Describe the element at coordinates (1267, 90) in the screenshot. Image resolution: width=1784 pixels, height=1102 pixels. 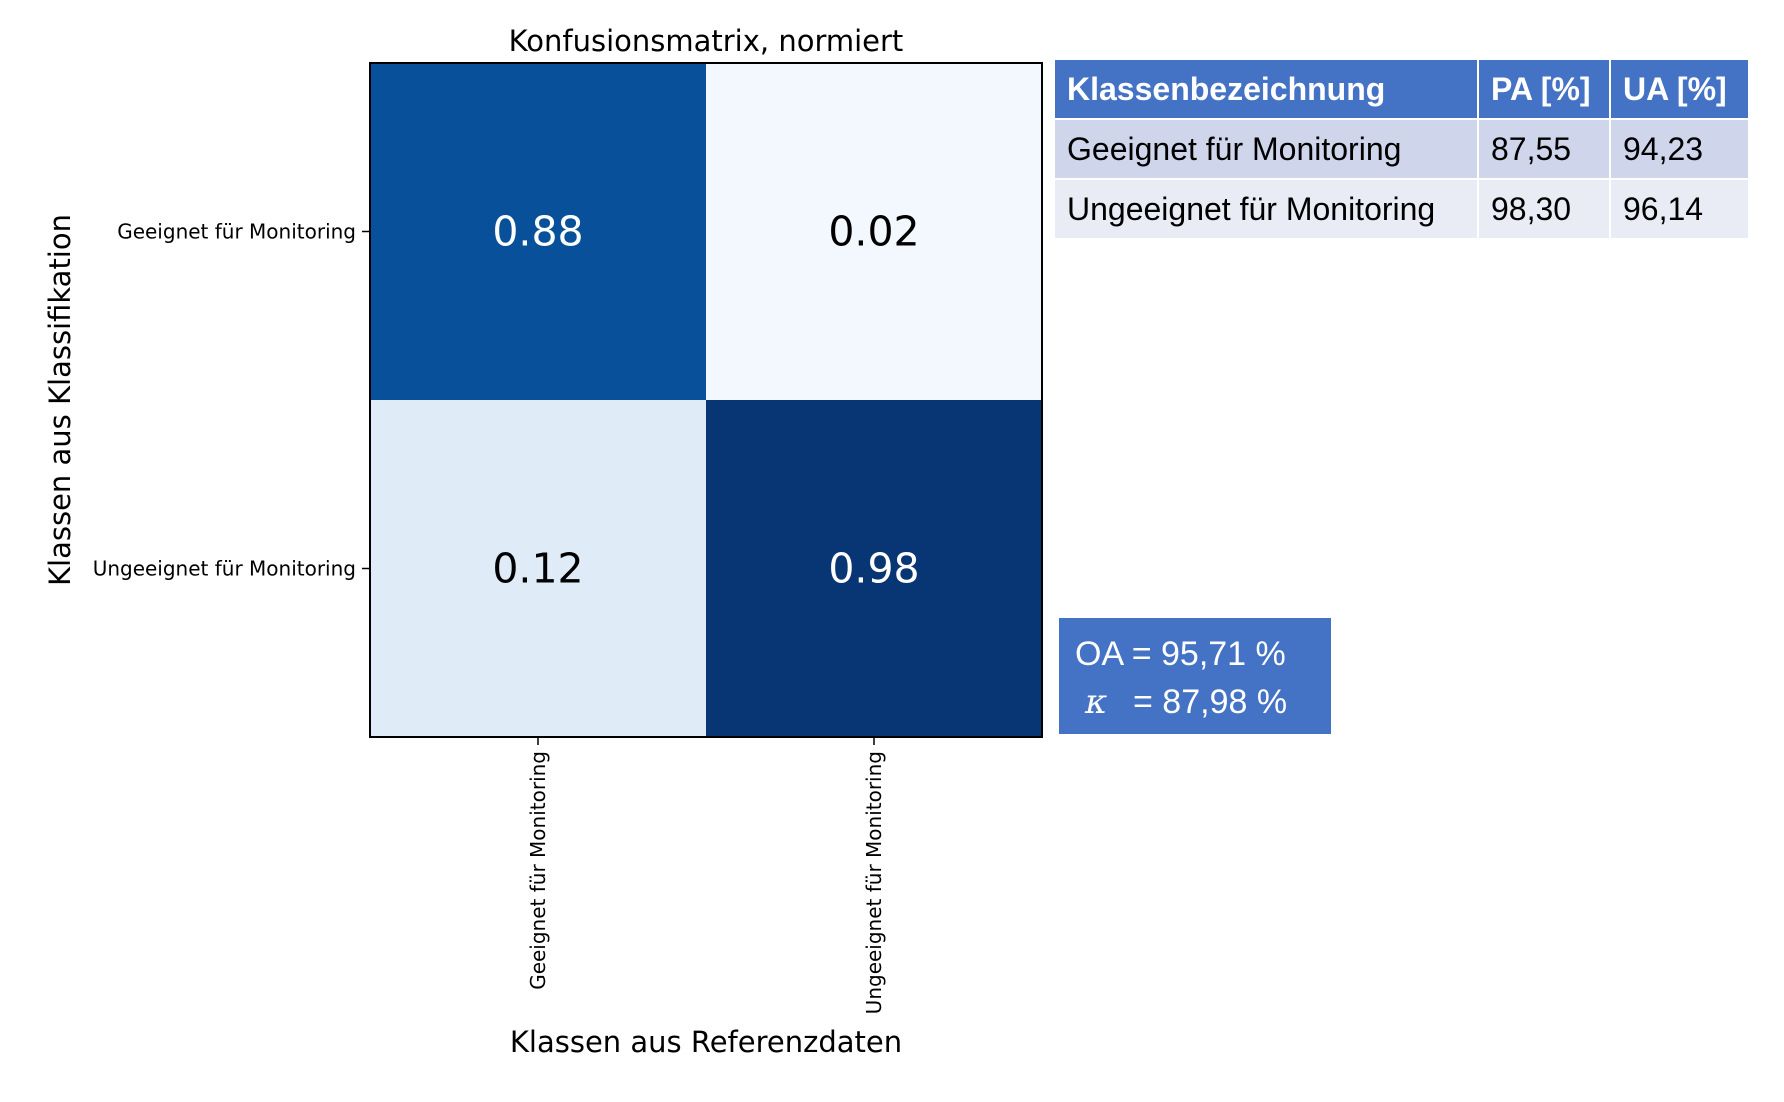
I see `column-header-class: Klassenbezeichnung` at that location.